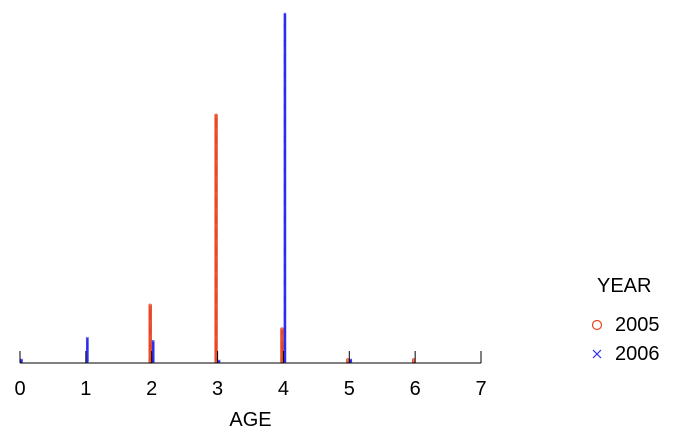  Describe the element at coordinates (283, 389) in the screenshot. I see `x-tick-label-4: 4` at that location.